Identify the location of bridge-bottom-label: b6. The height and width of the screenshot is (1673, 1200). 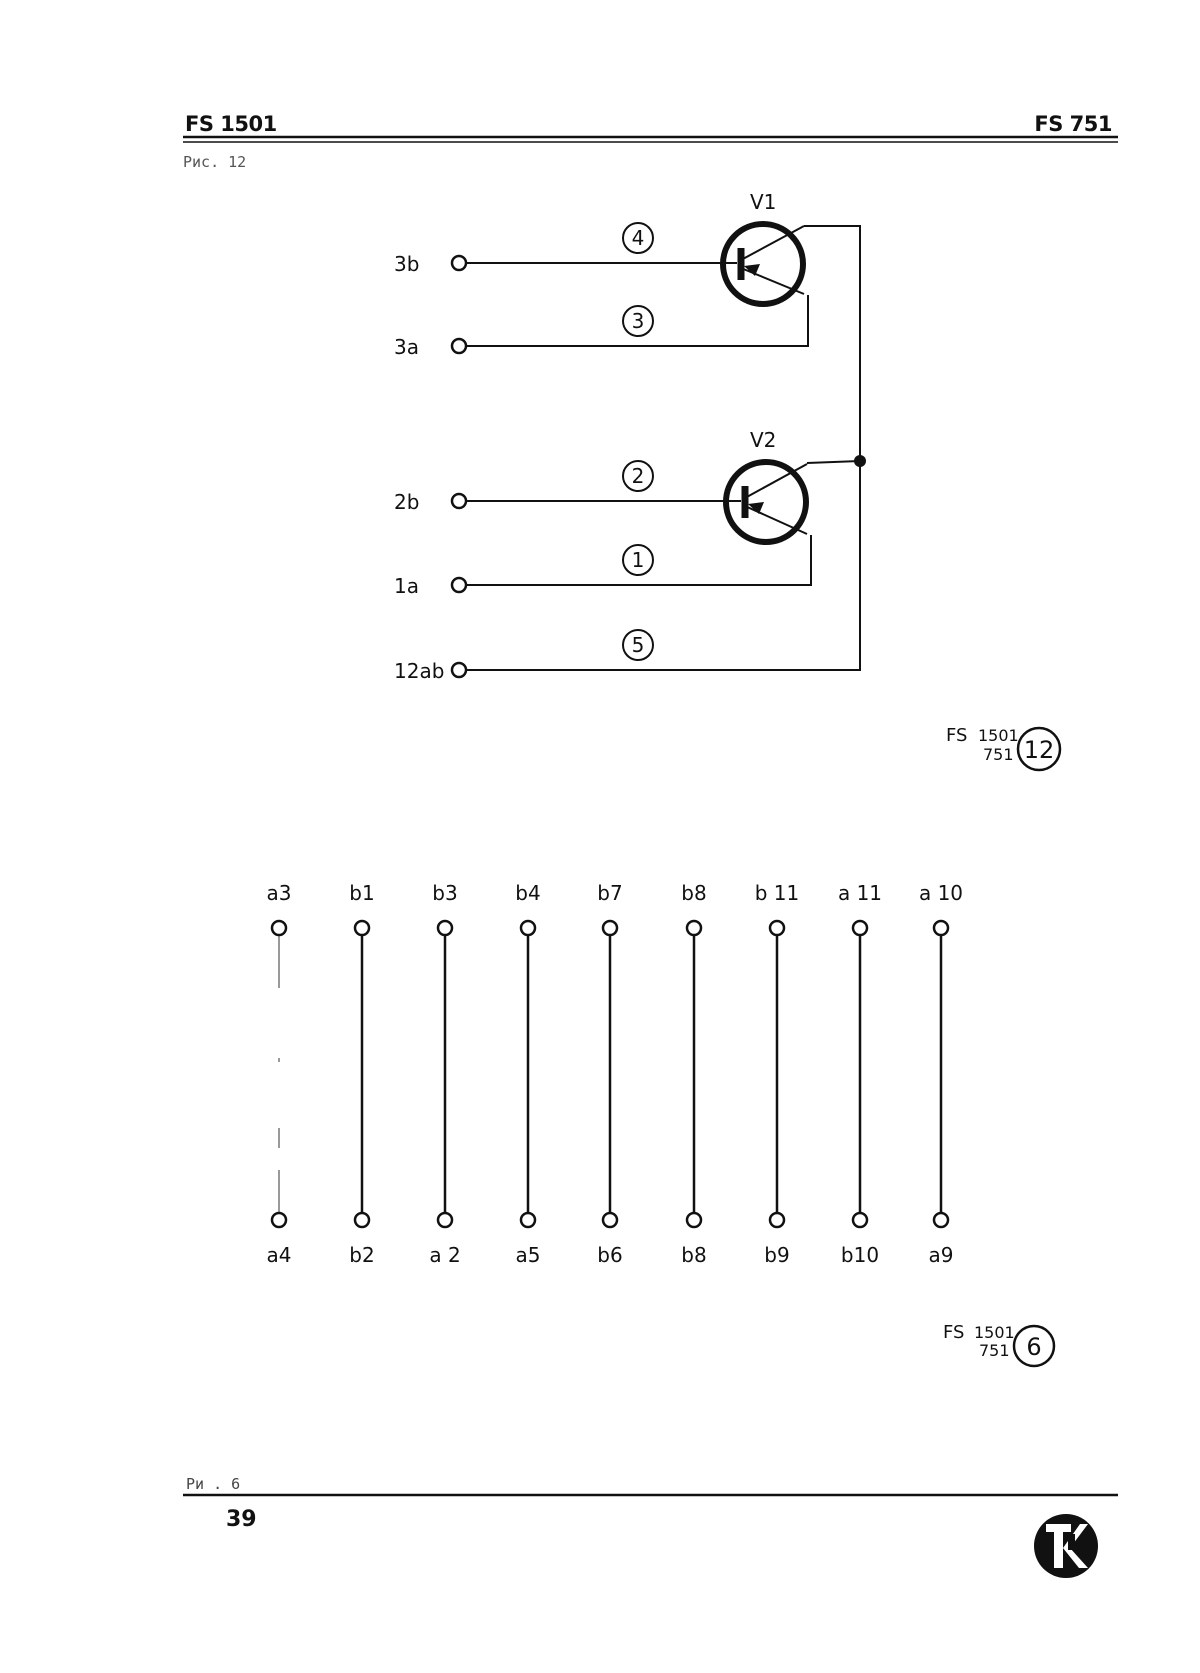
(609, 1255).